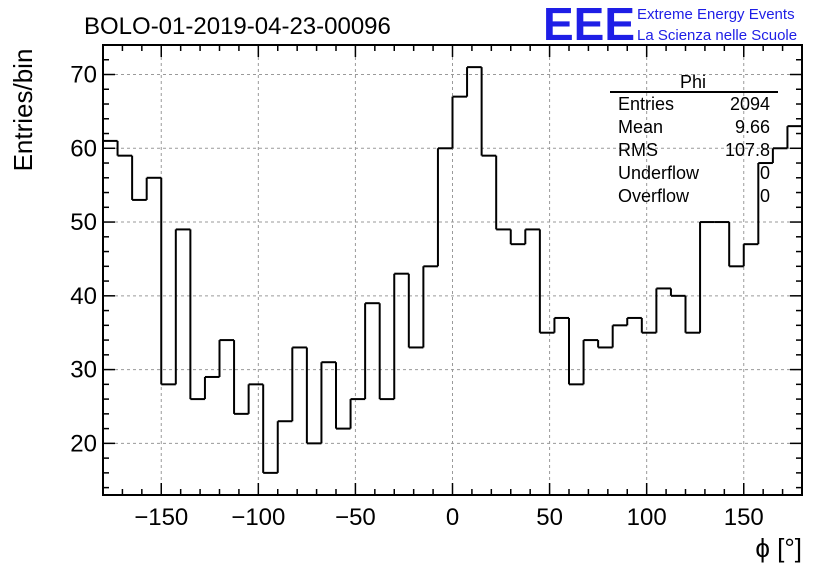 The width and height of the screenshot is (836, 572). What do you see at coordinates (83, 443) in the screenshot?
I see `y-tick-label: 20` at bounding box center [83, 443].